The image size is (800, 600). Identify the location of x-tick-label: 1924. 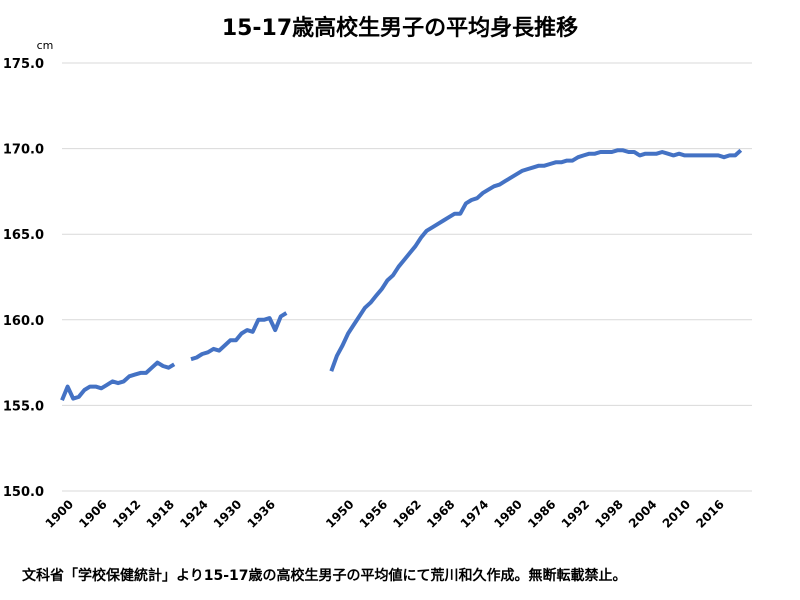
(194, 514).